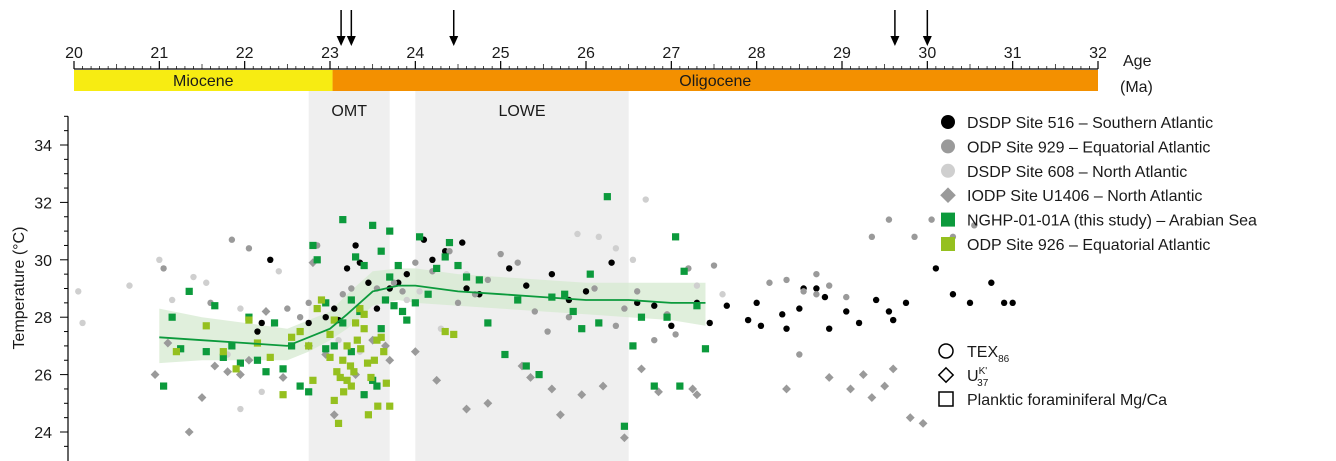 Image resolution: width=1336 pixels, height=461 pixels. What do you see at coordinates (43, 203) in the screenshot?
I see `temp-tick-label-4: 32` at bounding box center [43, 203].